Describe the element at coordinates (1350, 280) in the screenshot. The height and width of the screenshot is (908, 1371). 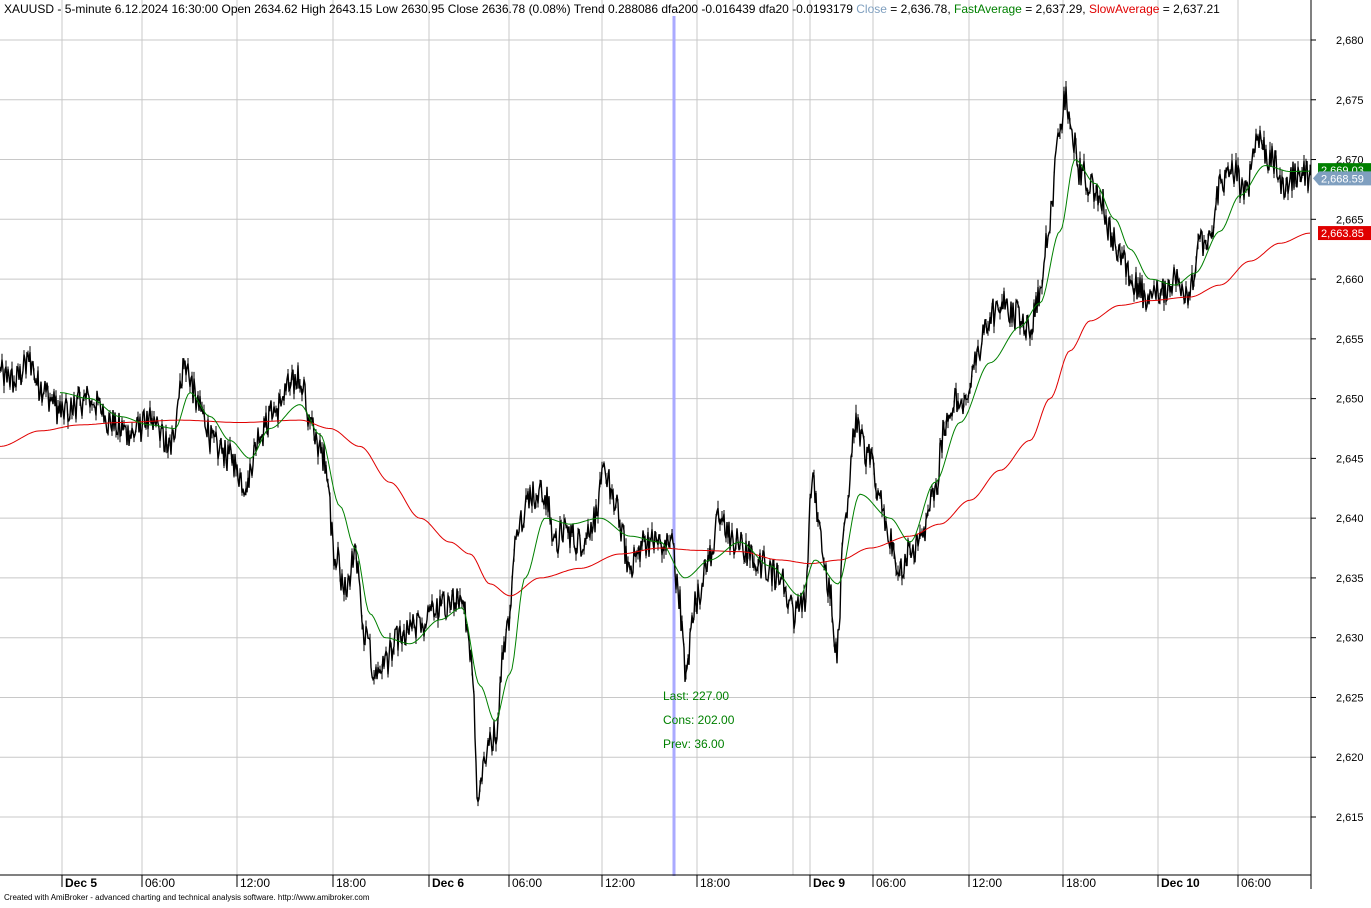
I see `y-tick-label: 2,660` at that location.